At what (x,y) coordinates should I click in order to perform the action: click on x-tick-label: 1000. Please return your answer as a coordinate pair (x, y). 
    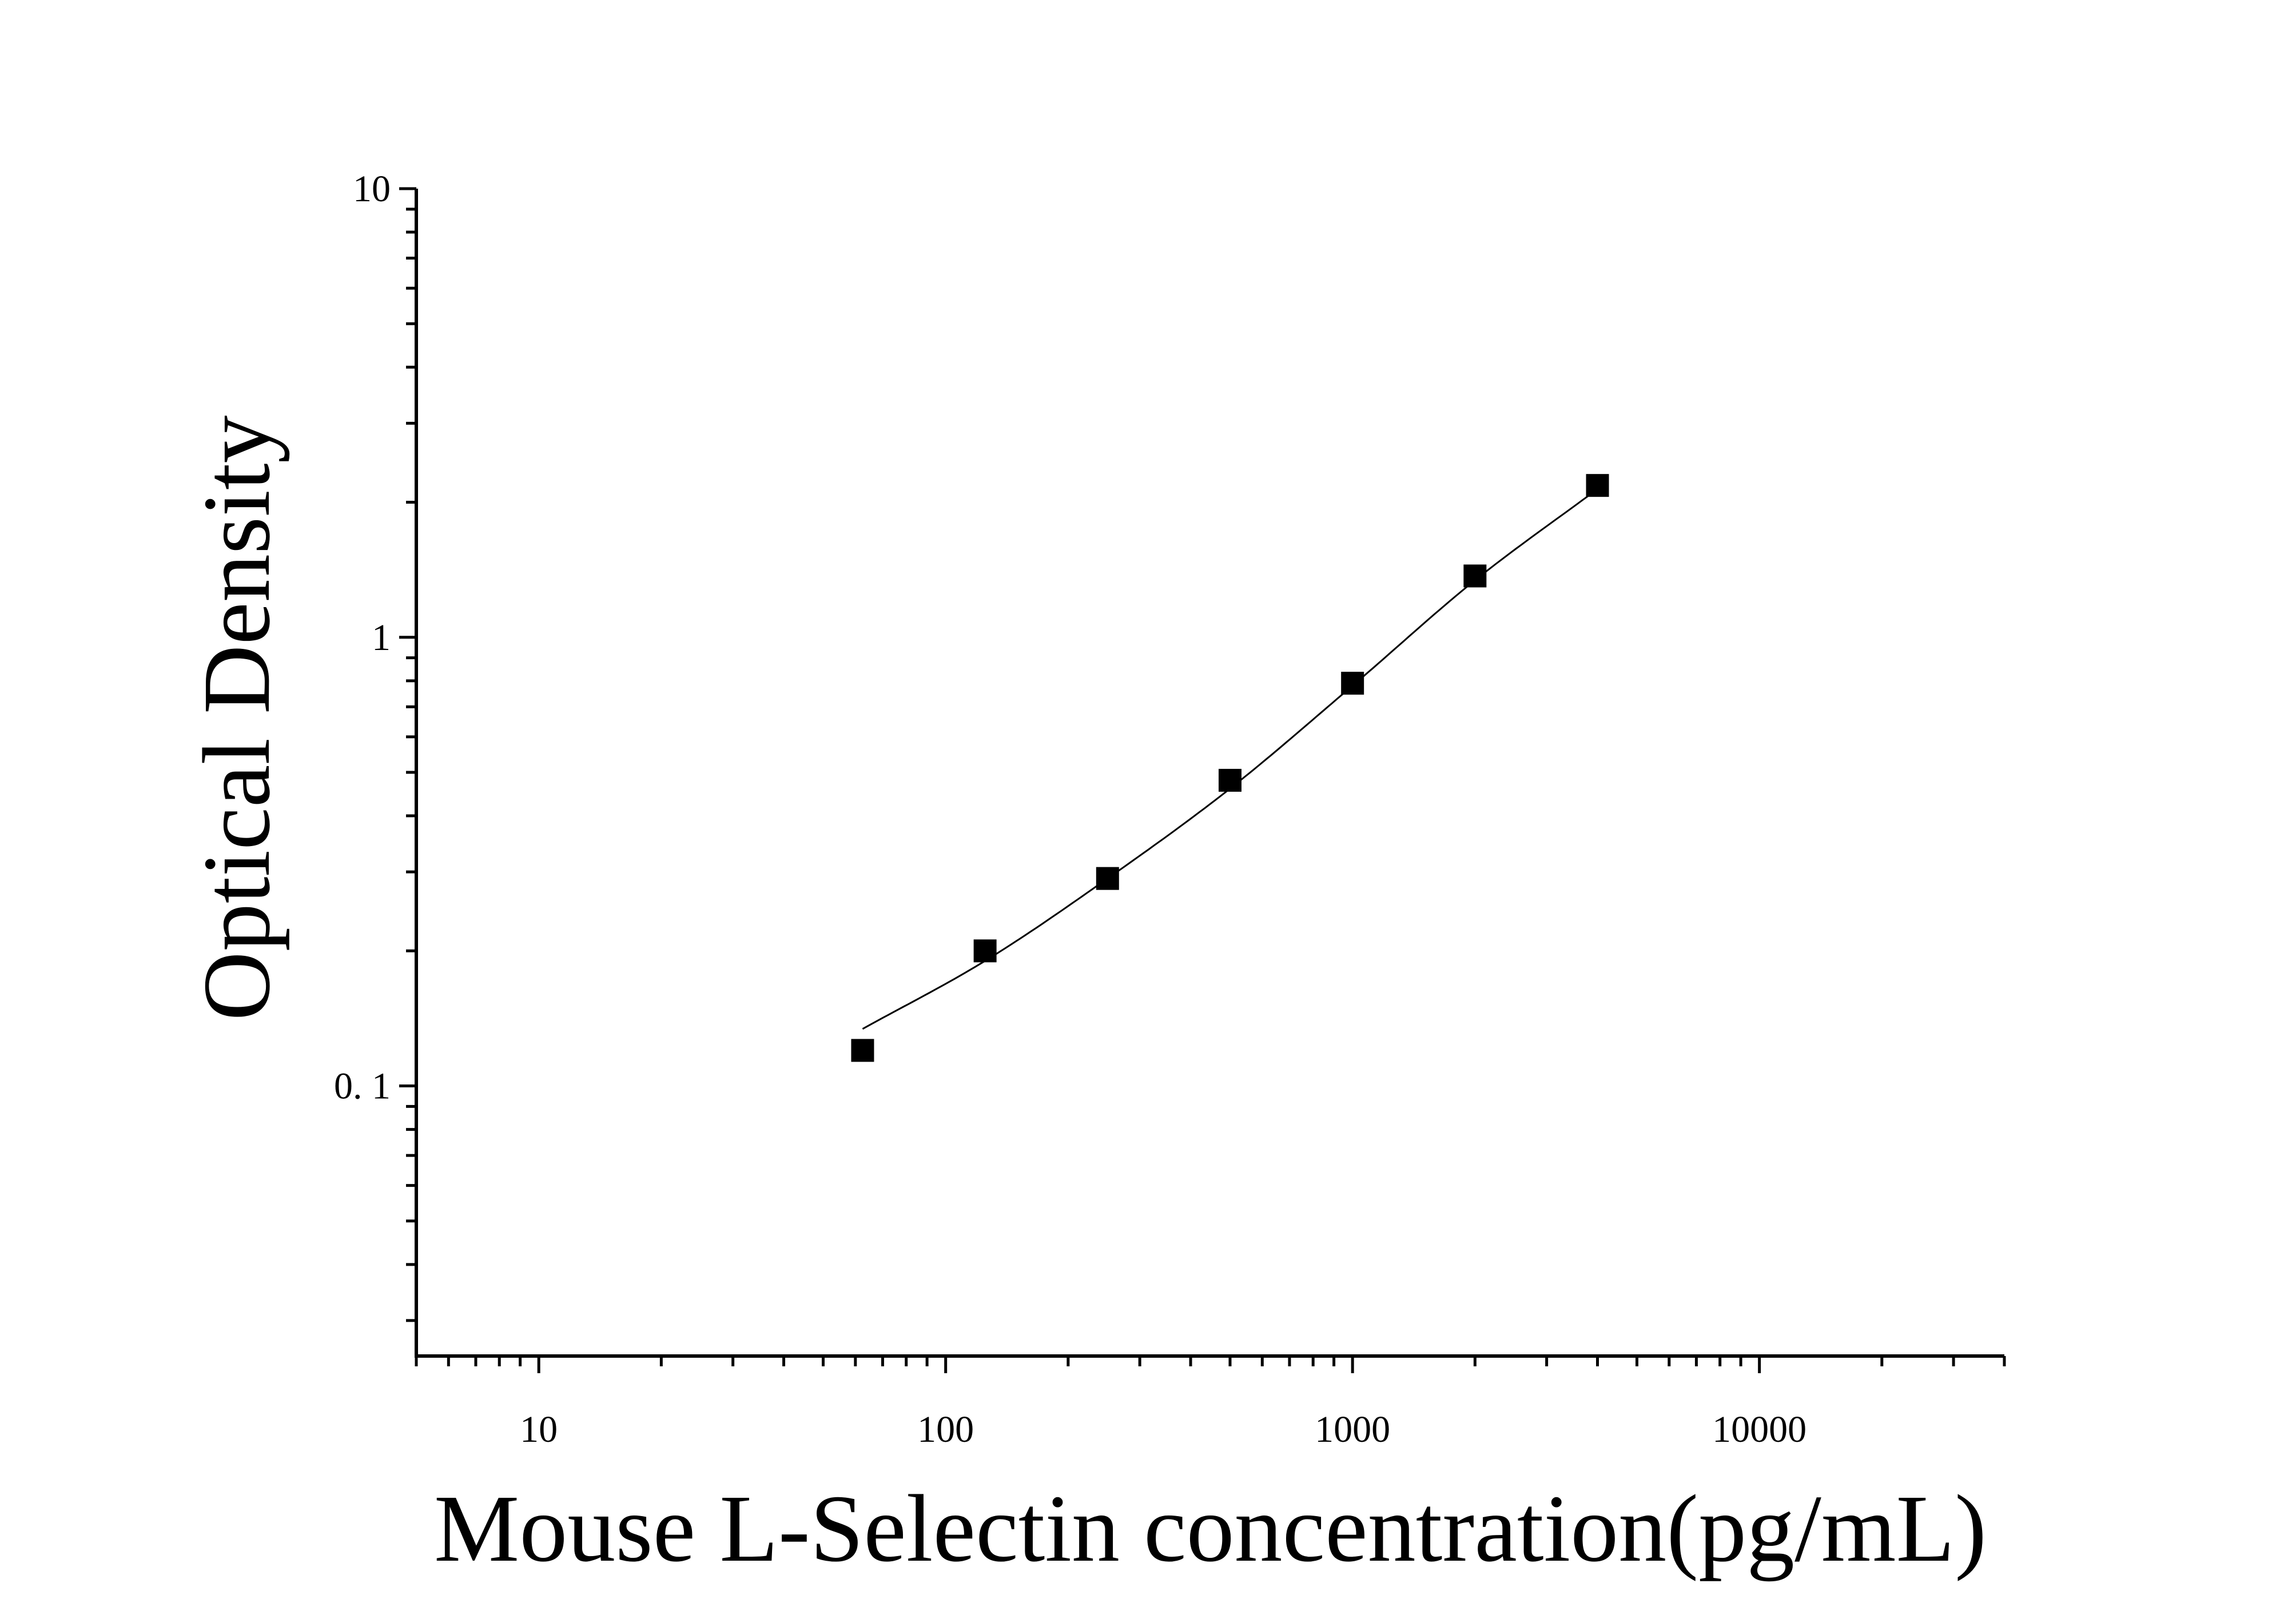
    Looking at the image, I should click on (1352, 1429).